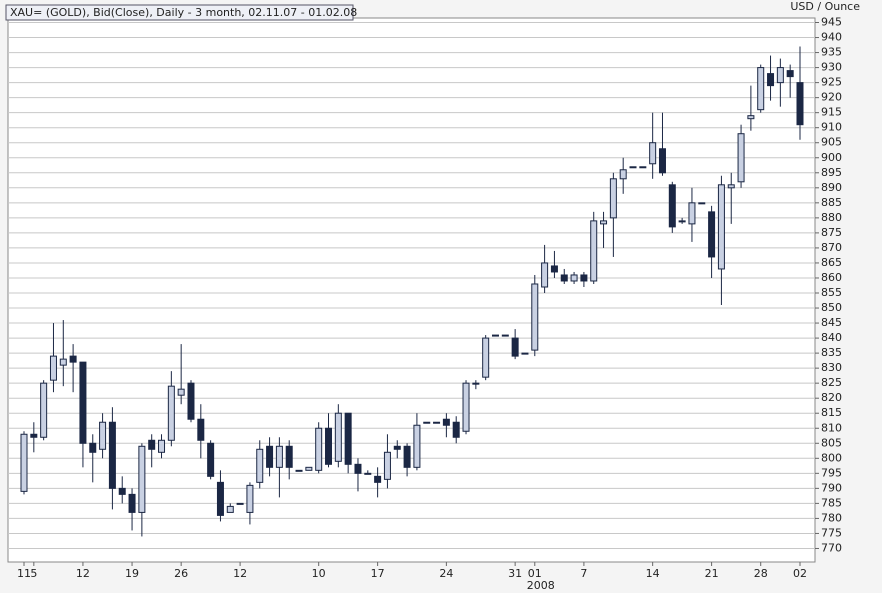  Describe the element at coordinates (831, 382) in the screenshot. I see `y-tick-label: 825` at that location.